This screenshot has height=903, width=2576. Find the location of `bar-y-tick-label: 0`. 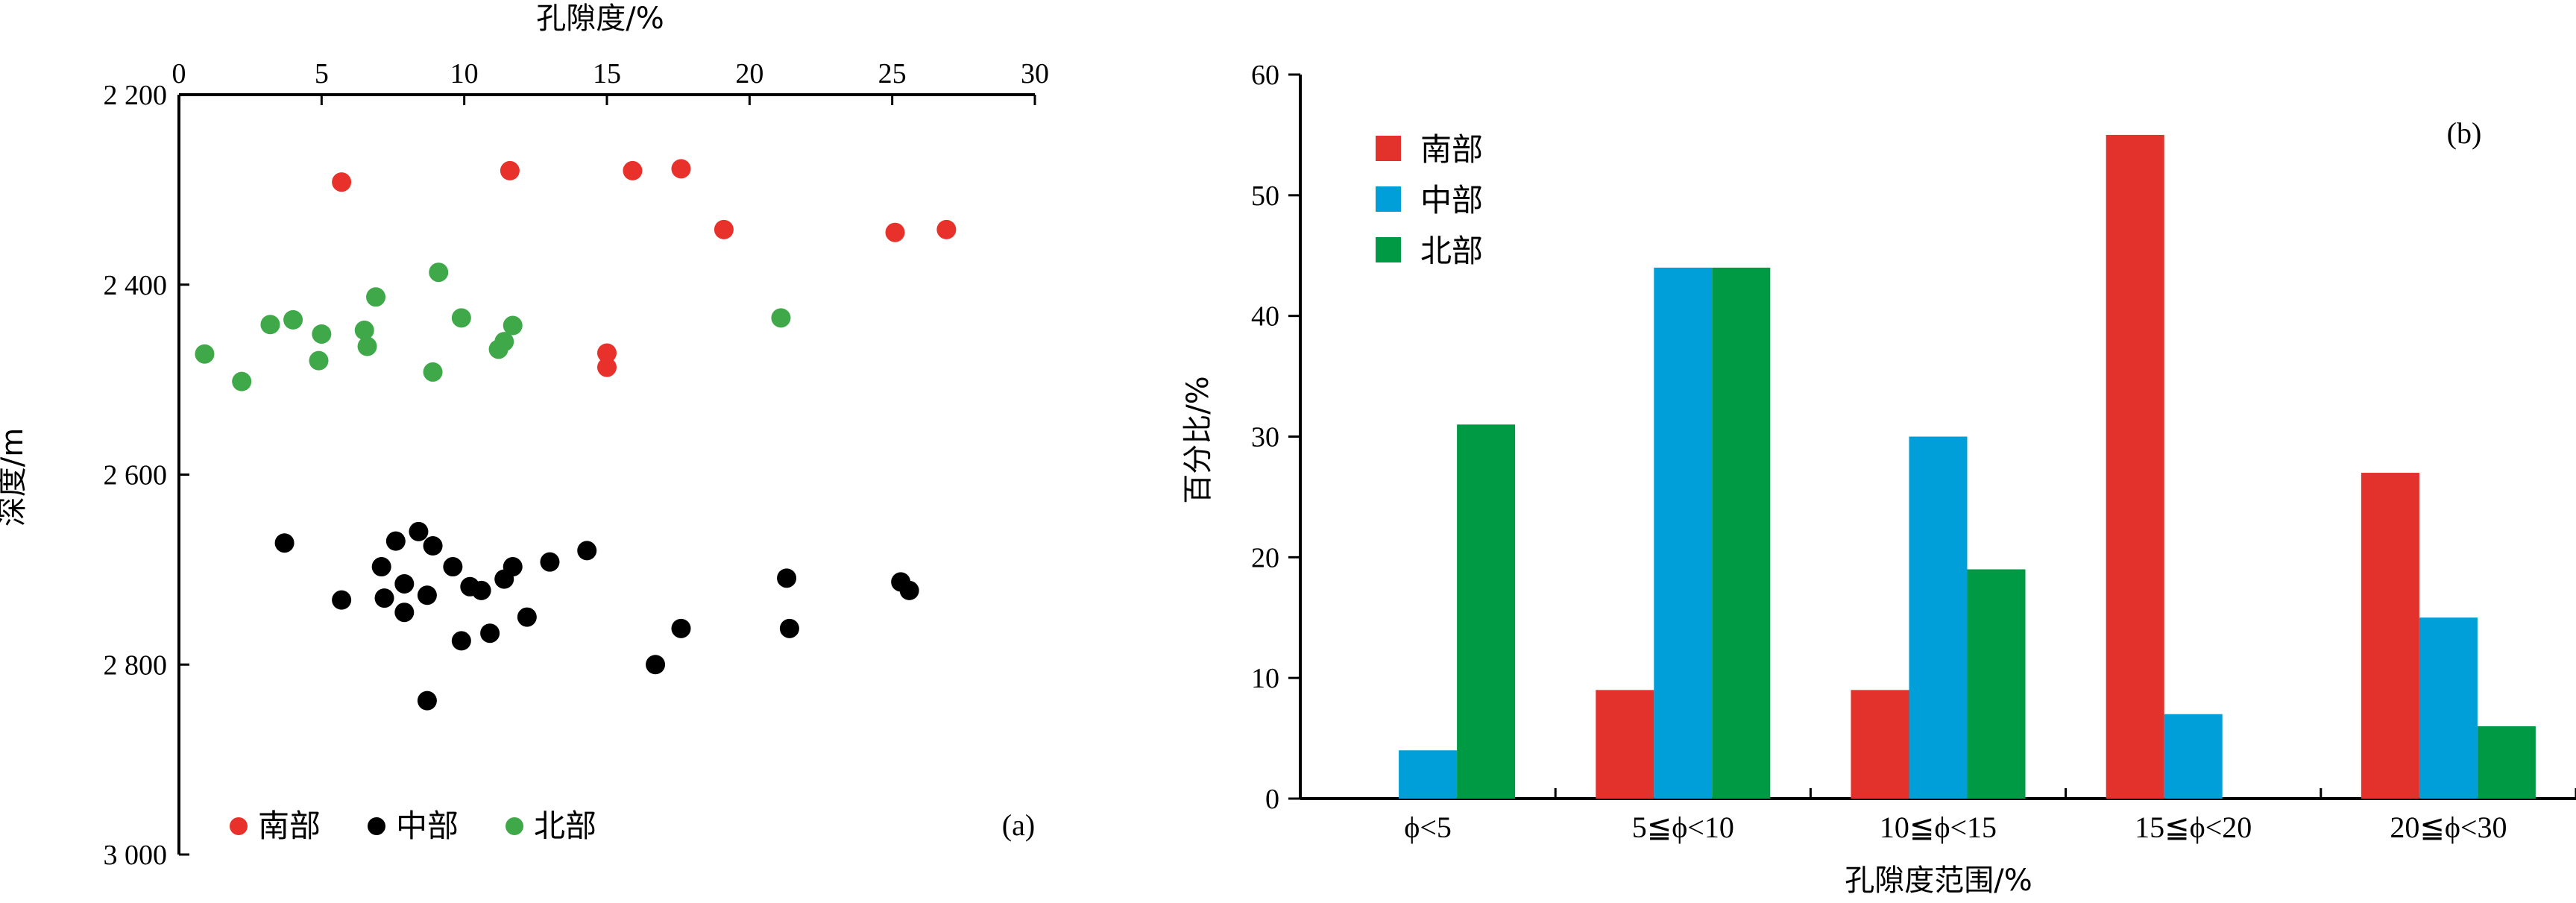

bar-y-tick-label: 0 is located at coordinates (1272, 799).